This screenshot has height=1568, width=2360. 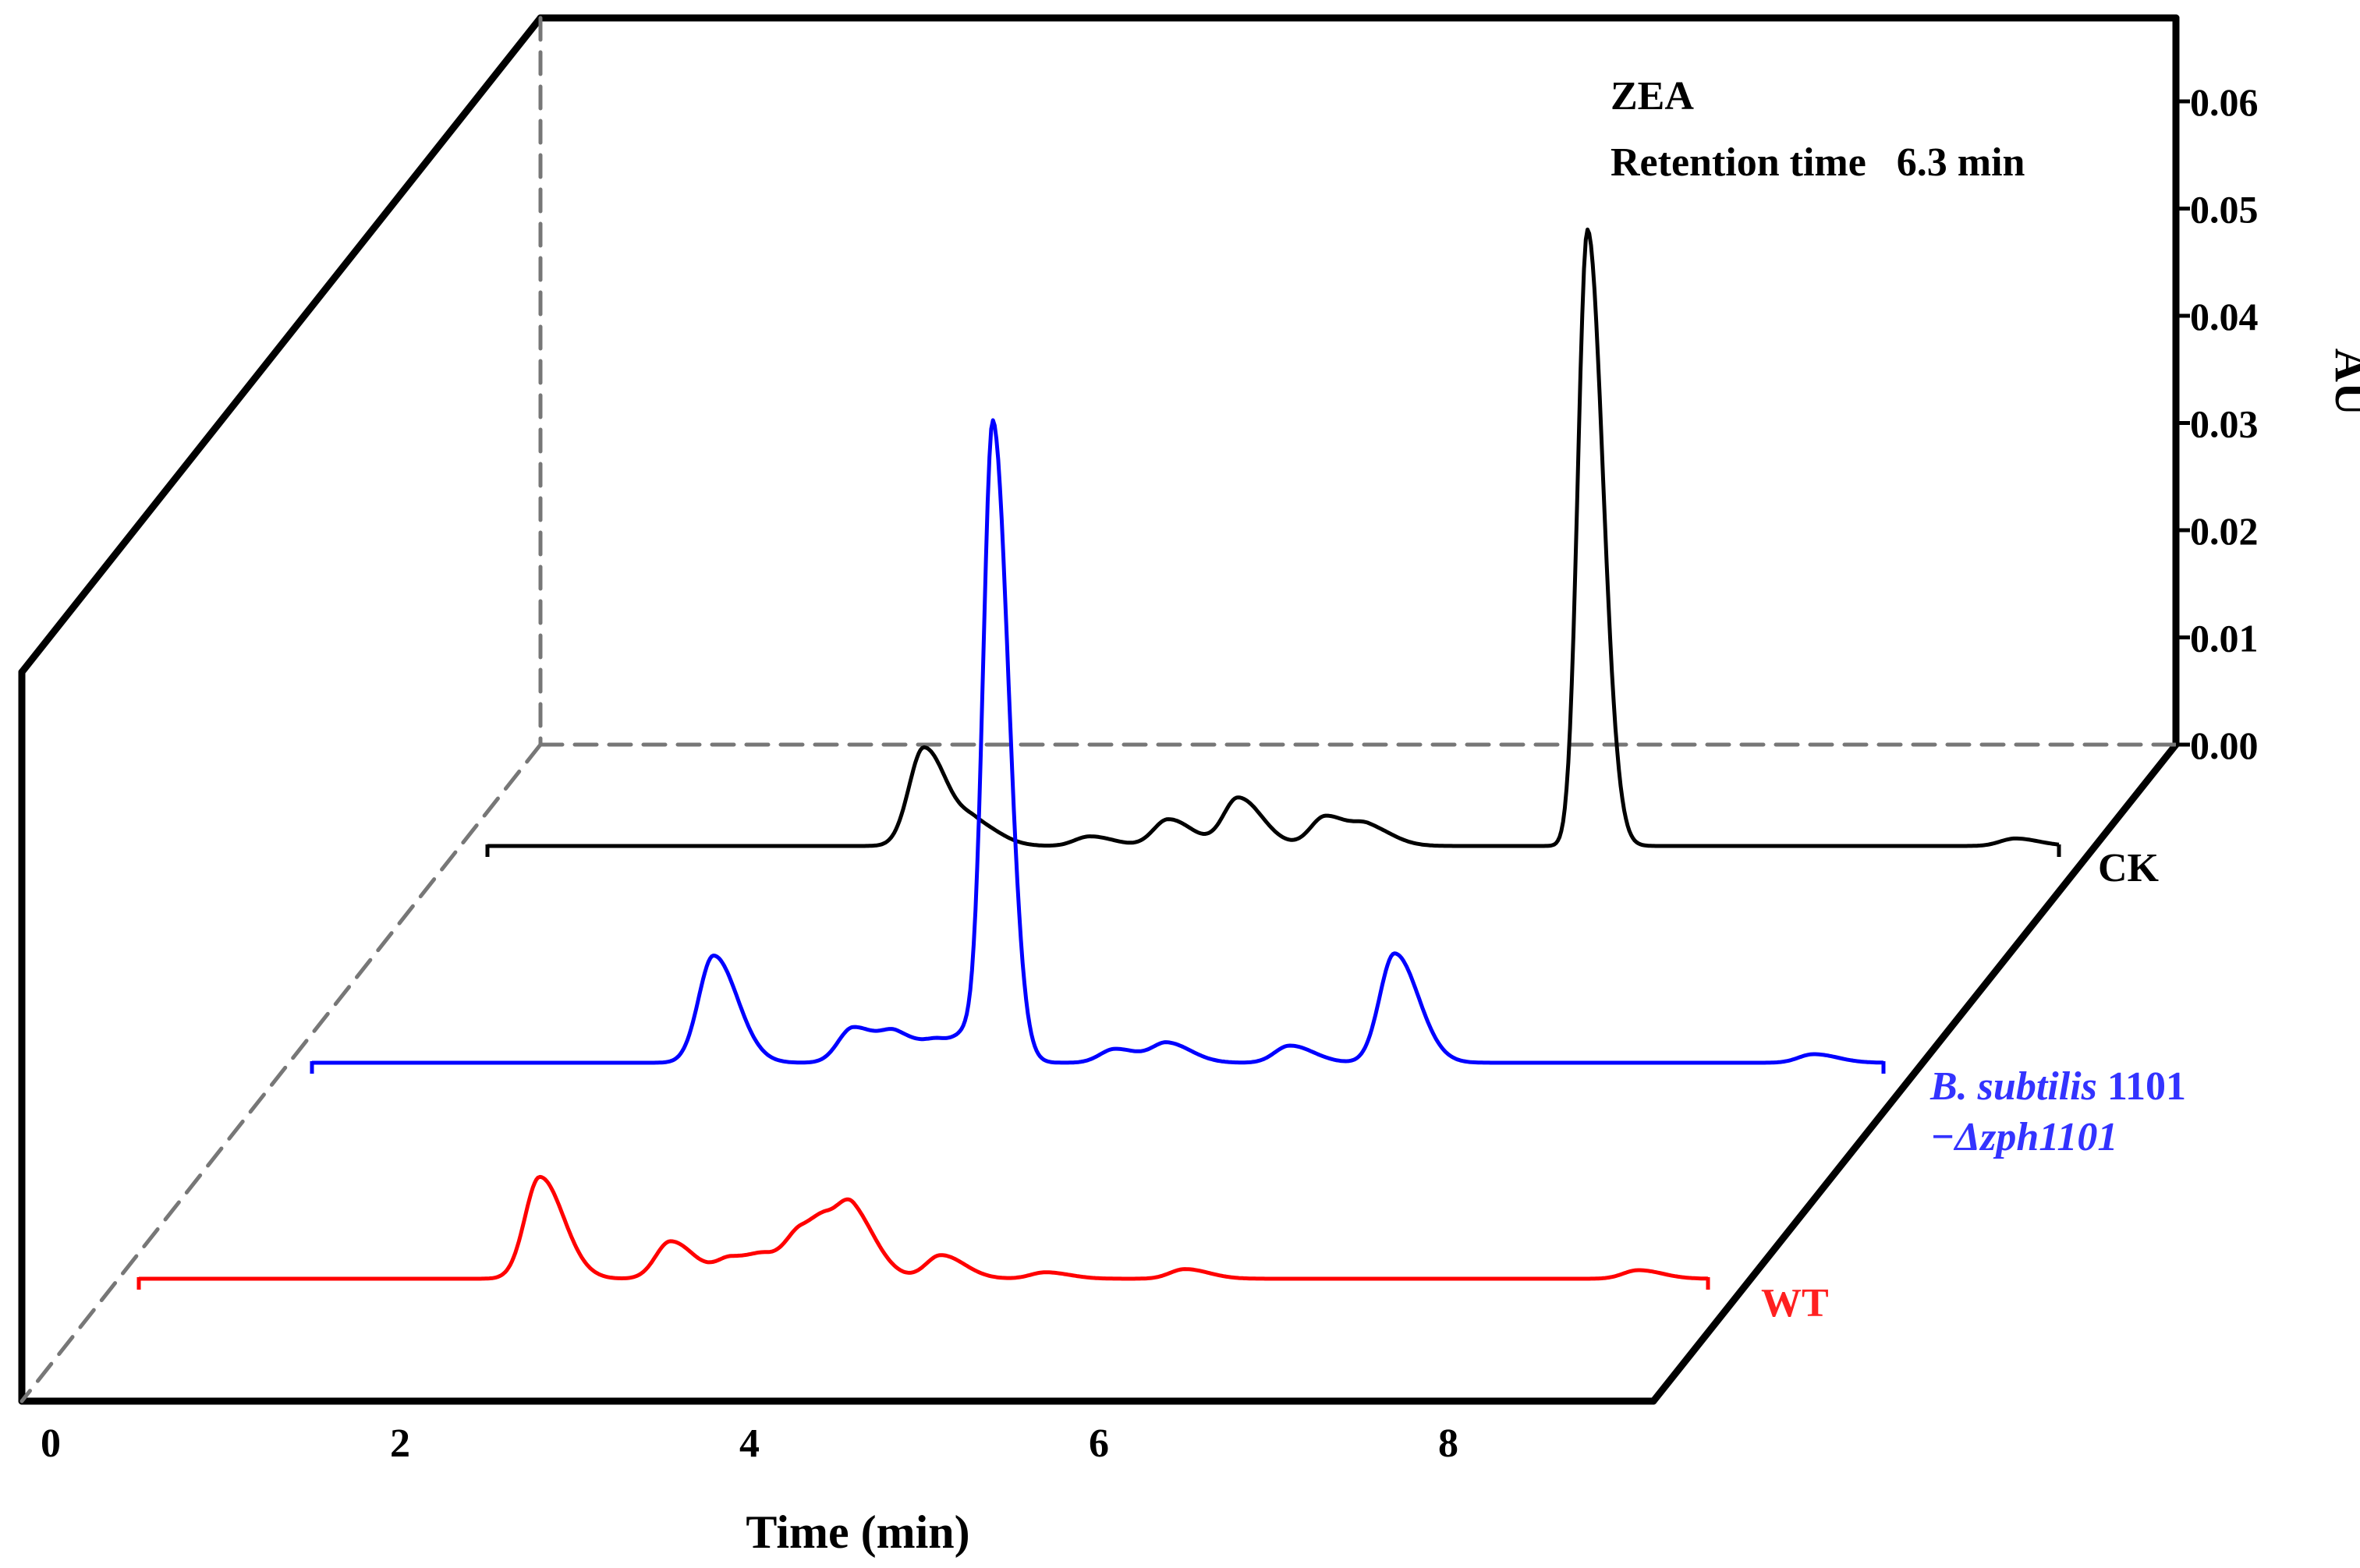 I want to click on y-axis-title: AU, so click(x=2343, y=382).